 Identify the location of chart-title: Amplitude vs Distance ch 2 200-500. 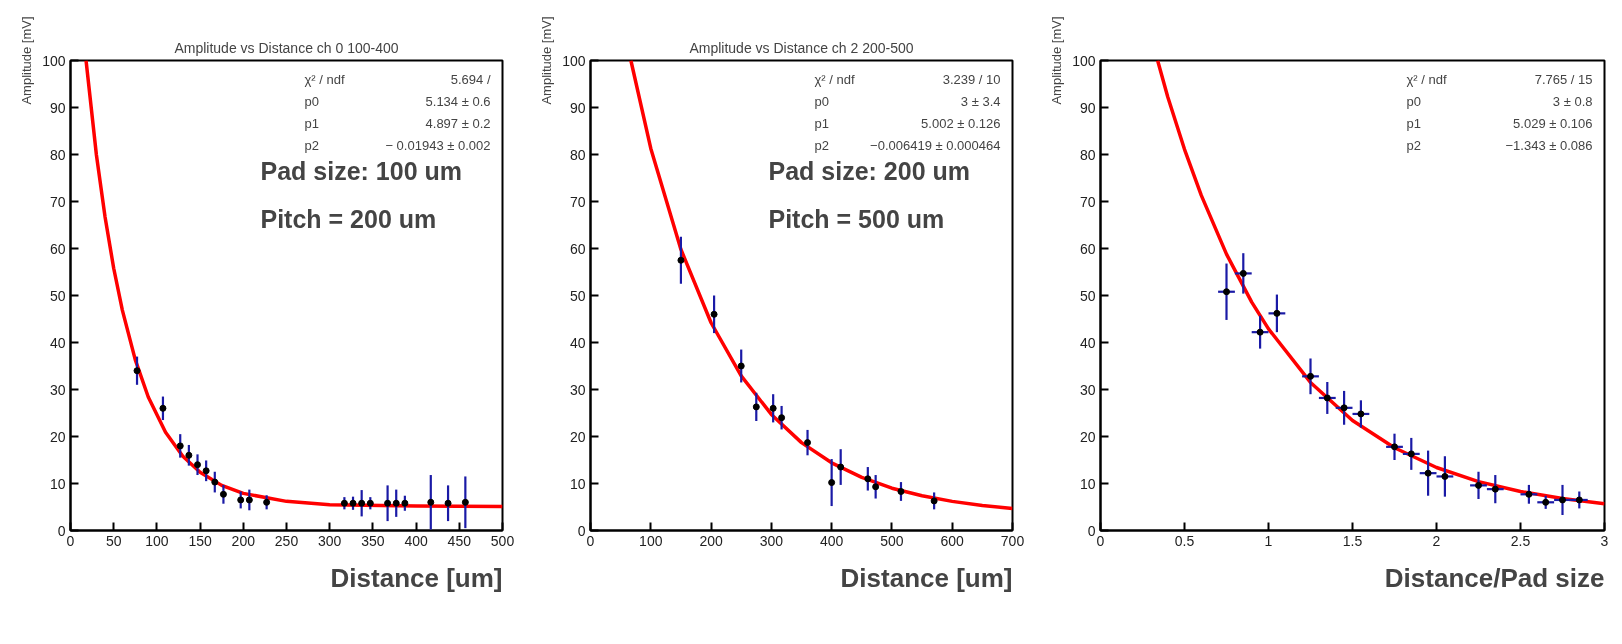
(801, 47).